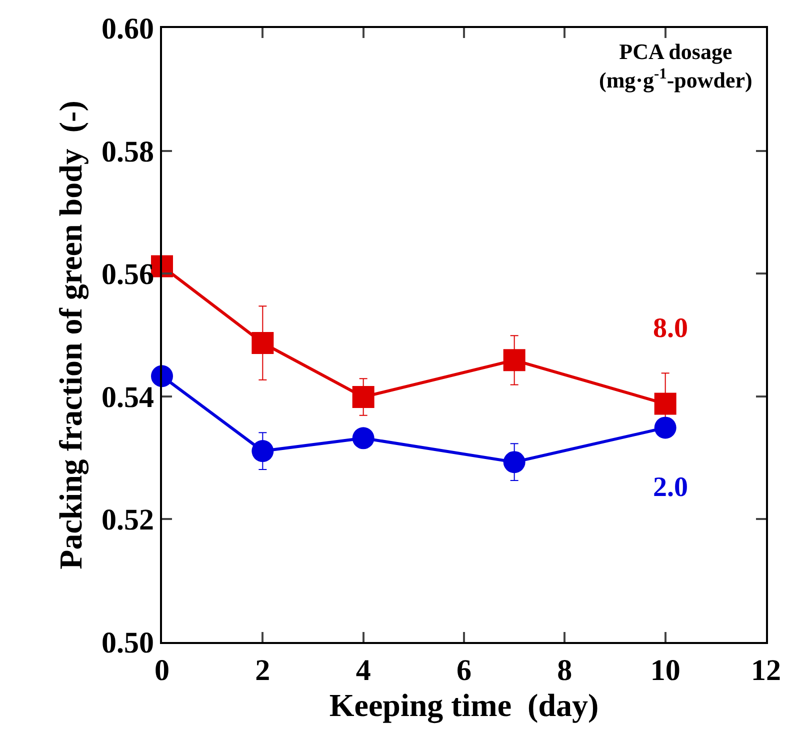 This screenshot has height=742, width=792. I want to click on x-axis-title: Keeping time (day), so click(464, 705).